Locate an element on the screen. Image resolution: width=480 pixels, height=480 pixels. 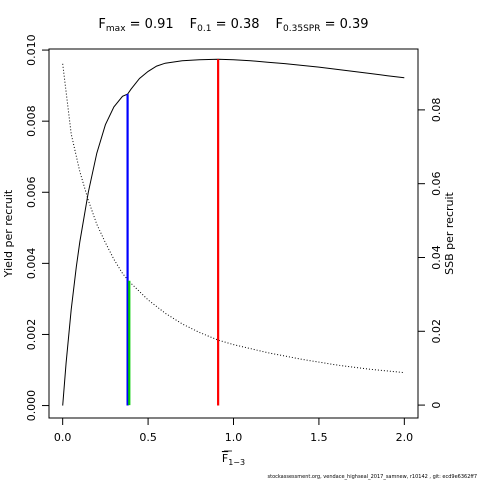
title-value-0: = 0.91 is located at coordinates (150, 24).